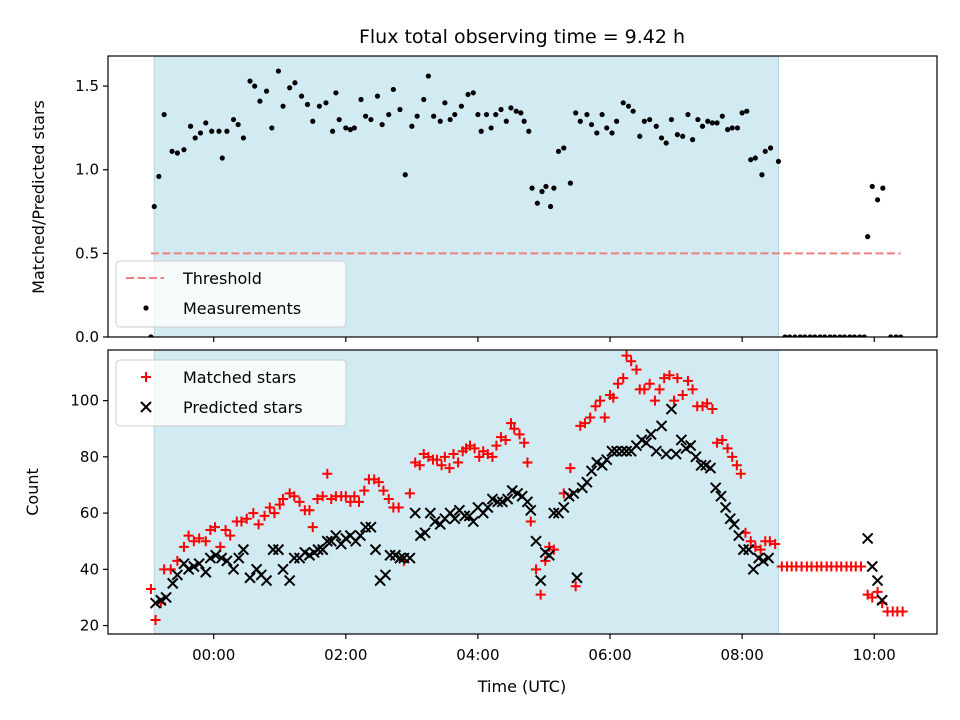 Image resolution: width=960 pixels, height=720 pixels. I want to click on legend-matched-swatch, so click(146, 377).